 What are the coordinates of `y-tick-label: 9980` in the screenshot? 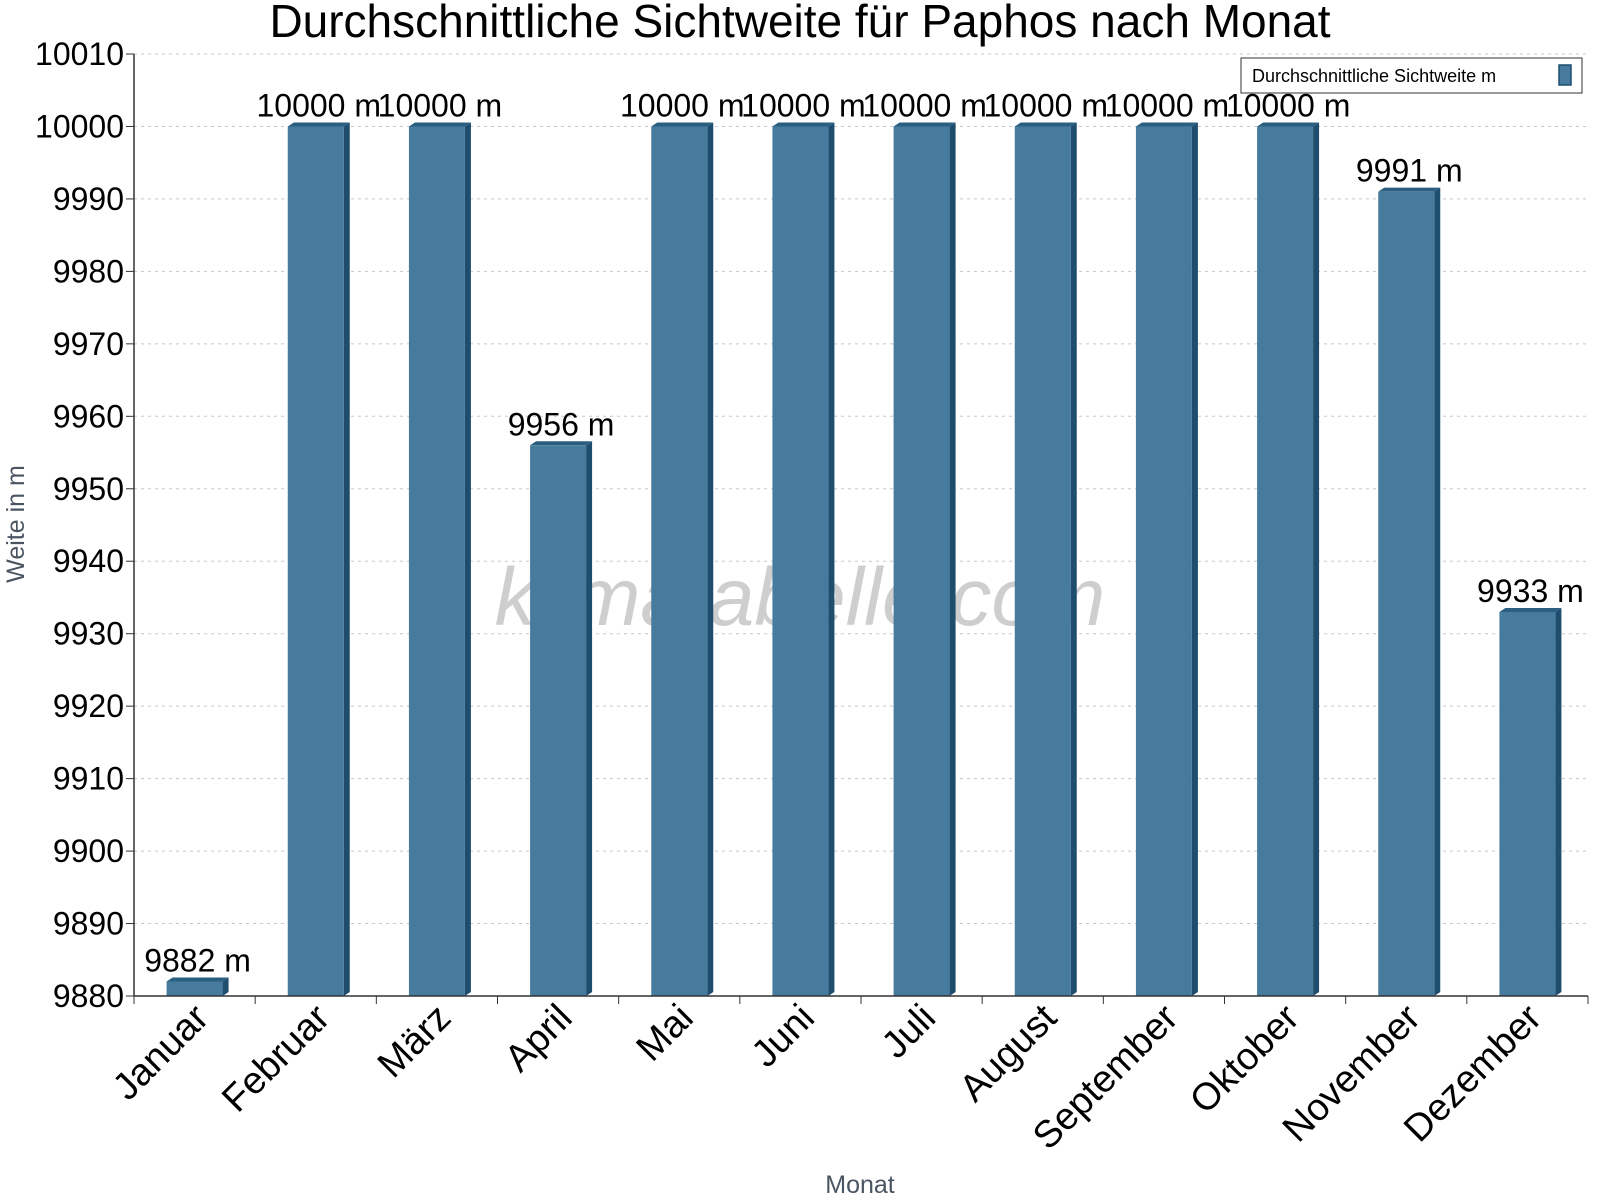 It's located at (88, 271).